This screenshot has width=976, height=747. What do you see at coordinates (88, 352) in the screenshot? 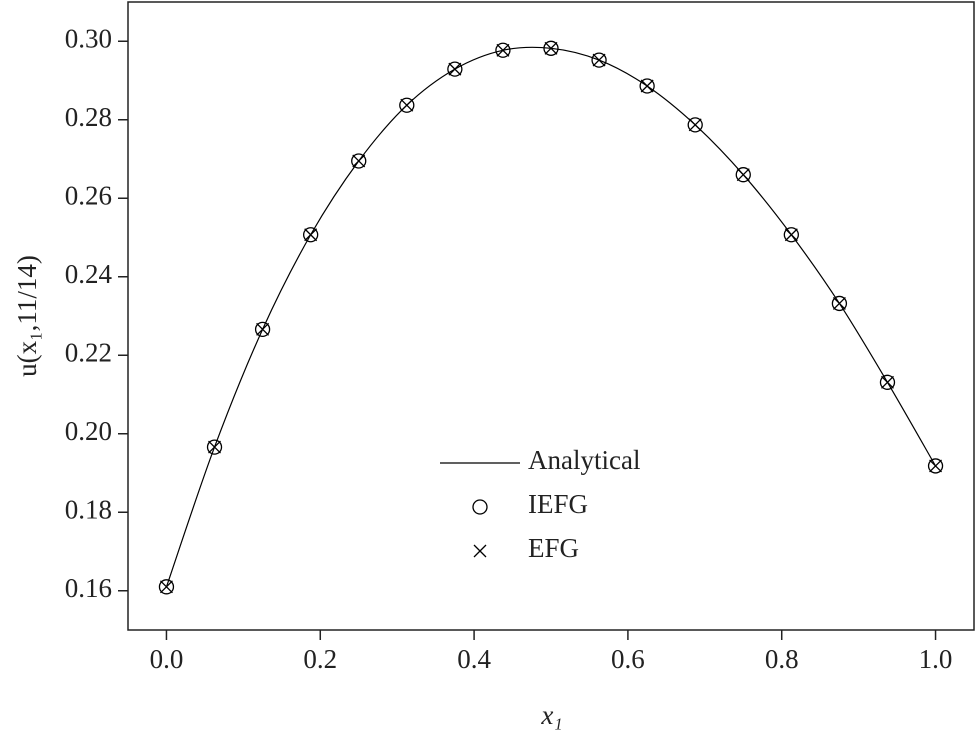
I see `y-tick-label: 0.22` at bounding box center [88, 352].